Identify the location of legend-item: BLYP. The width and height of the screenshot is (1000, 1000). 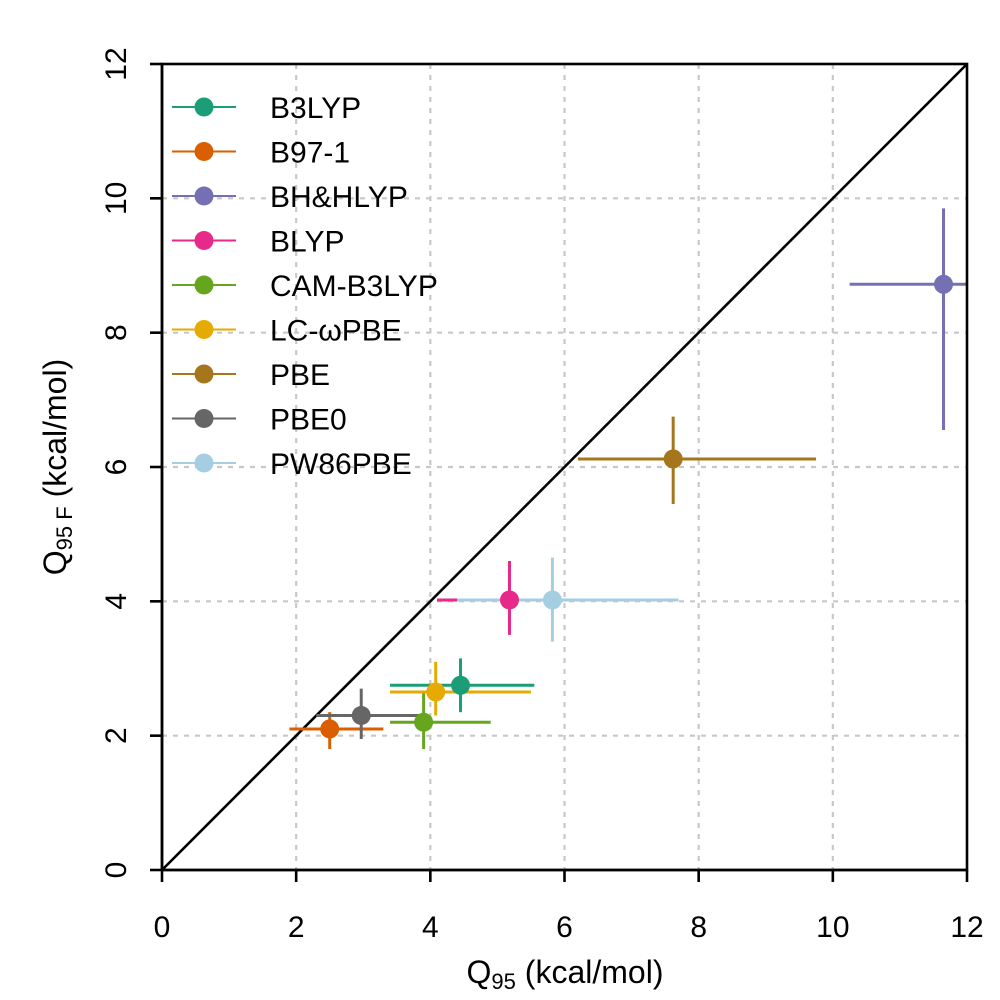
(258, 242).